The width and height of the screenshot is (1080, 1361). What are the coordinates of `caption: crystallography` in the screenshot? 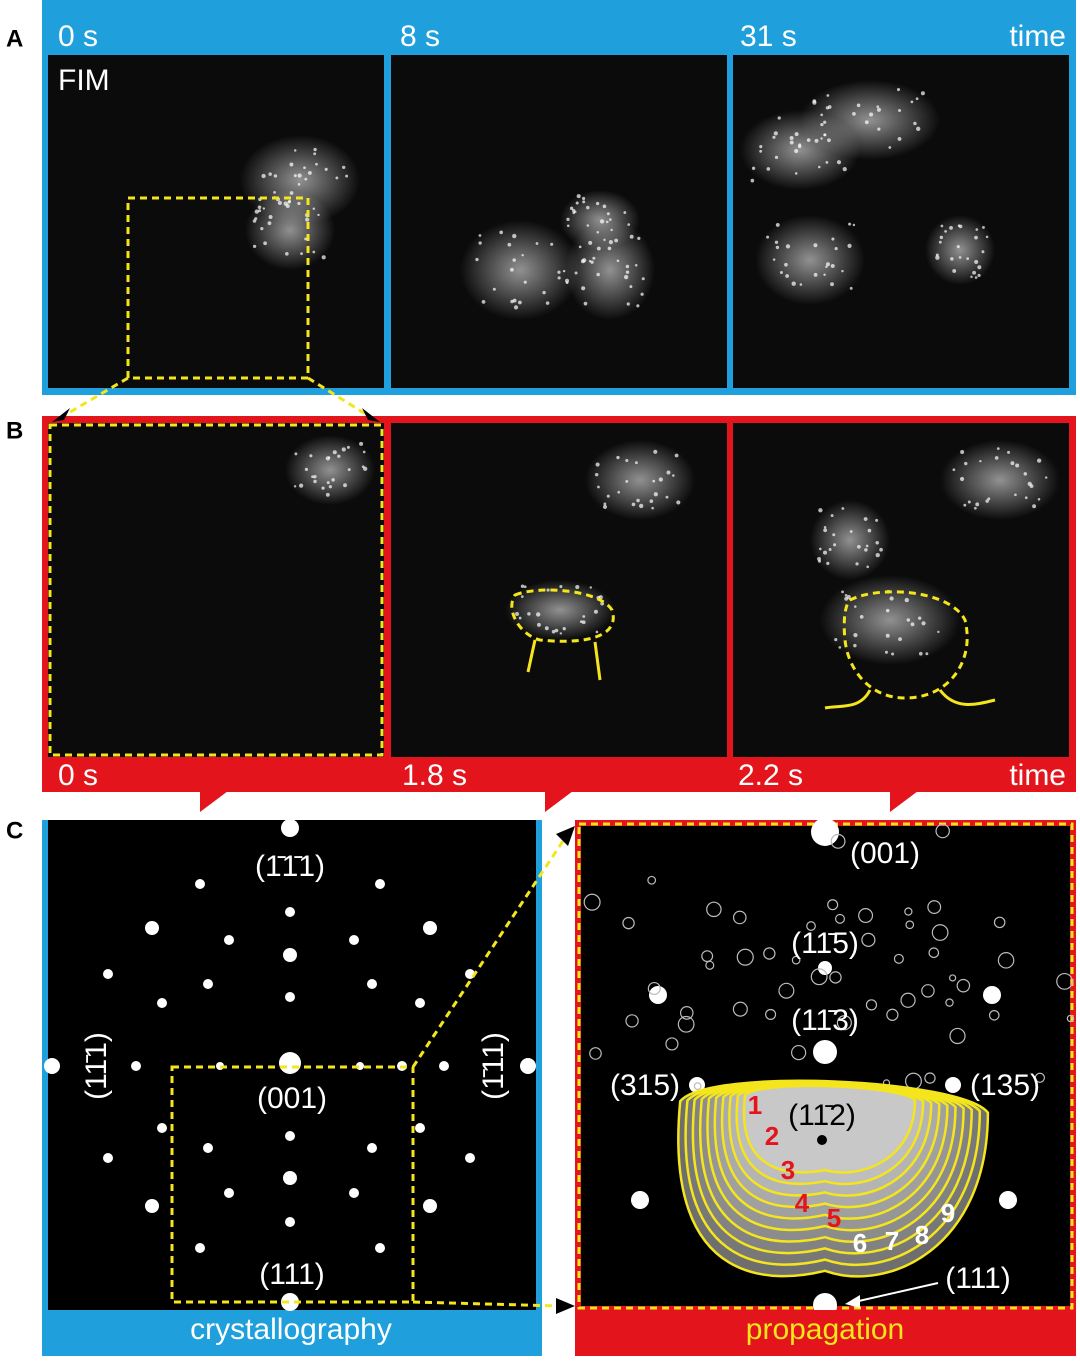 It's located at (291, 1329).